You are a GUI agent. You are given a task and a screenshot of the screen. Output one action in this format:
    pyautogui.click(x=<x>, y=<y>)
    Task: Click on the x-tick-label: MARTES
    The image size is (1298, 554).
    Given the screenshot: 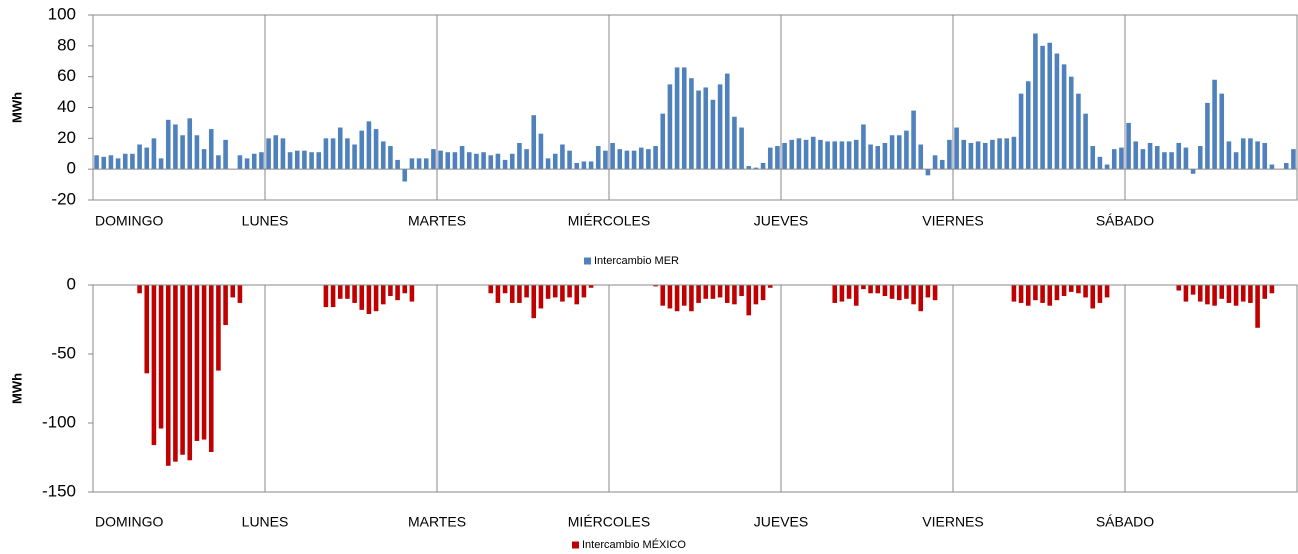 What is the action you would take?
    pyautogui.click(x=437, y=221)
    